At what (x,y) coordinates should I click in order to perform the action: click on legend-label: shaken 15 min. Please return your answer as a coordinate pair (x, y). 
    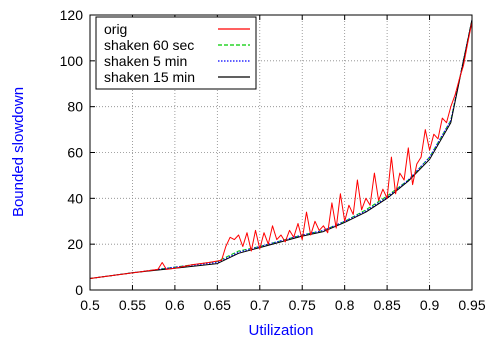
    Looking at the image, I should click on (149, 77).